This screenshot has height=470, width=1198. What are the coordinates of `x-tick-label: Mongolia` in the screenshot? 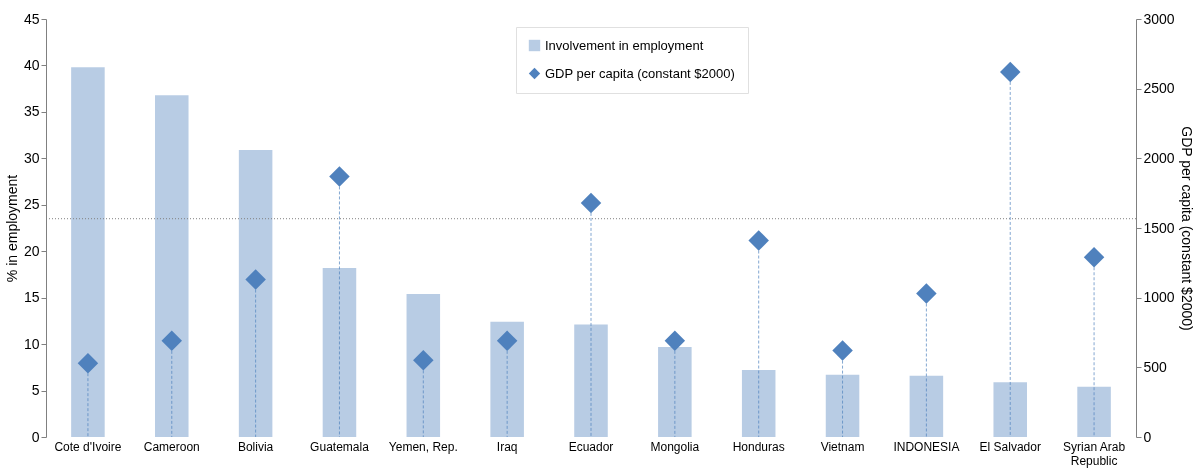 It's located at (675, 446).